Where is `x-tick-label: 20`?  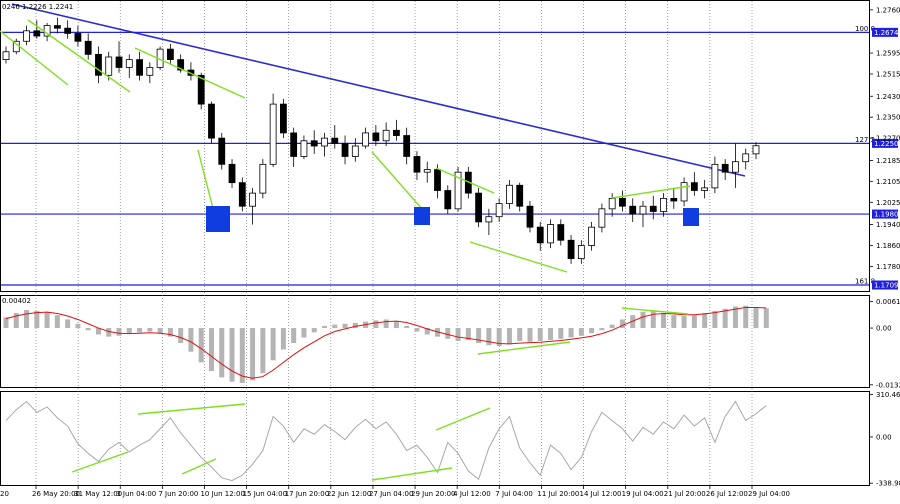 x-tick-label: 20 is located at coordinates (4, 494).